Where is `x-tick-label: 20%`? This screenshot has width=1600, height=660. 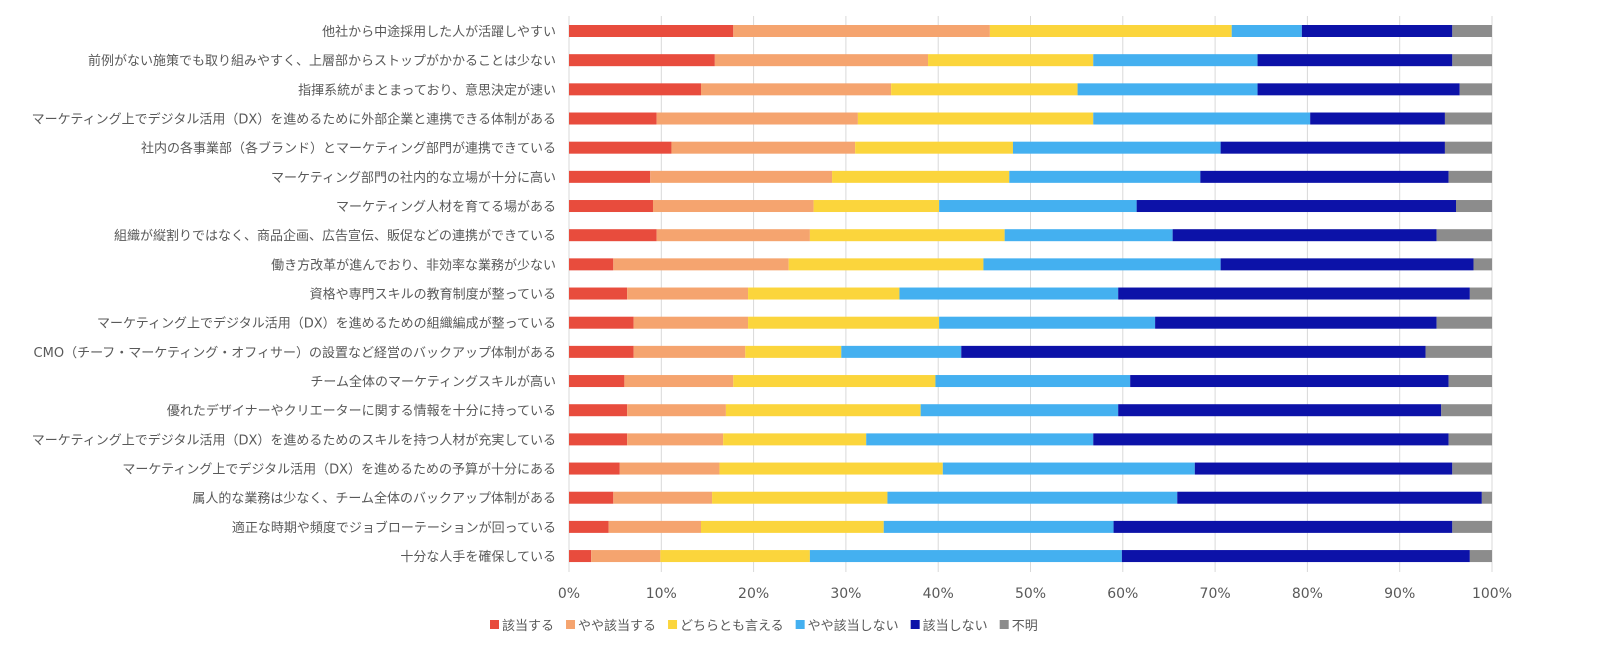 x-tick-label: 20% is located at coordinates (753, 594).